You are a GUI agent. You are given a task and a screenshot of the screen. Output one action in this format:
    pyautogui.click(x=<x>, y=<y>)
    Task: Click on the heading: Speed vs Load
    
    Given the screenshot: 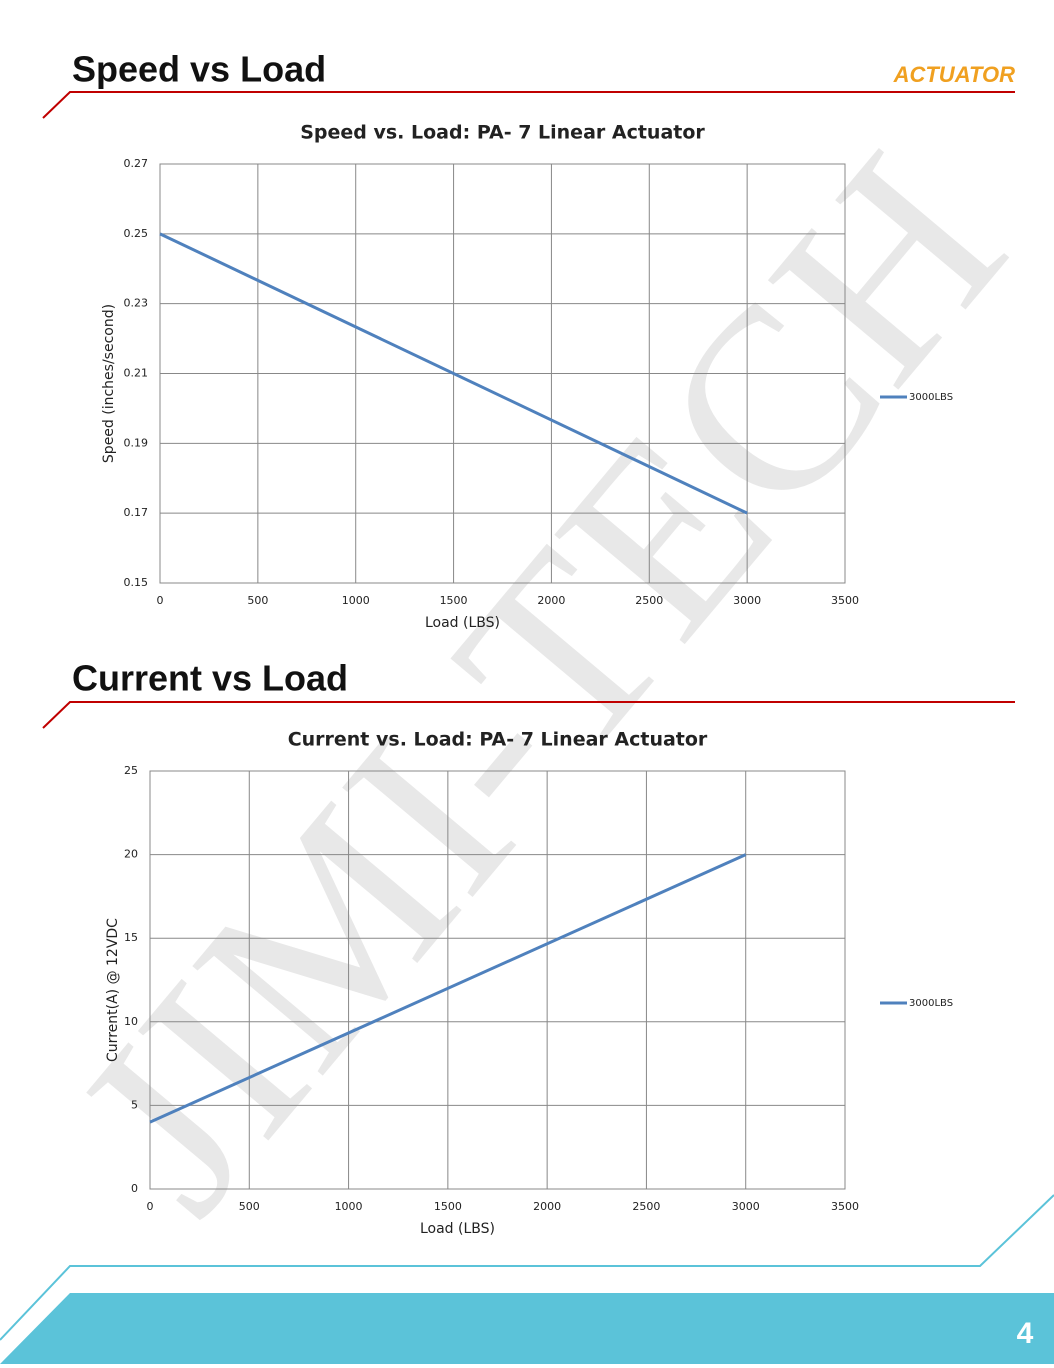 What is the action you would take?
    pyautogui.click(x=199, y=69)
    